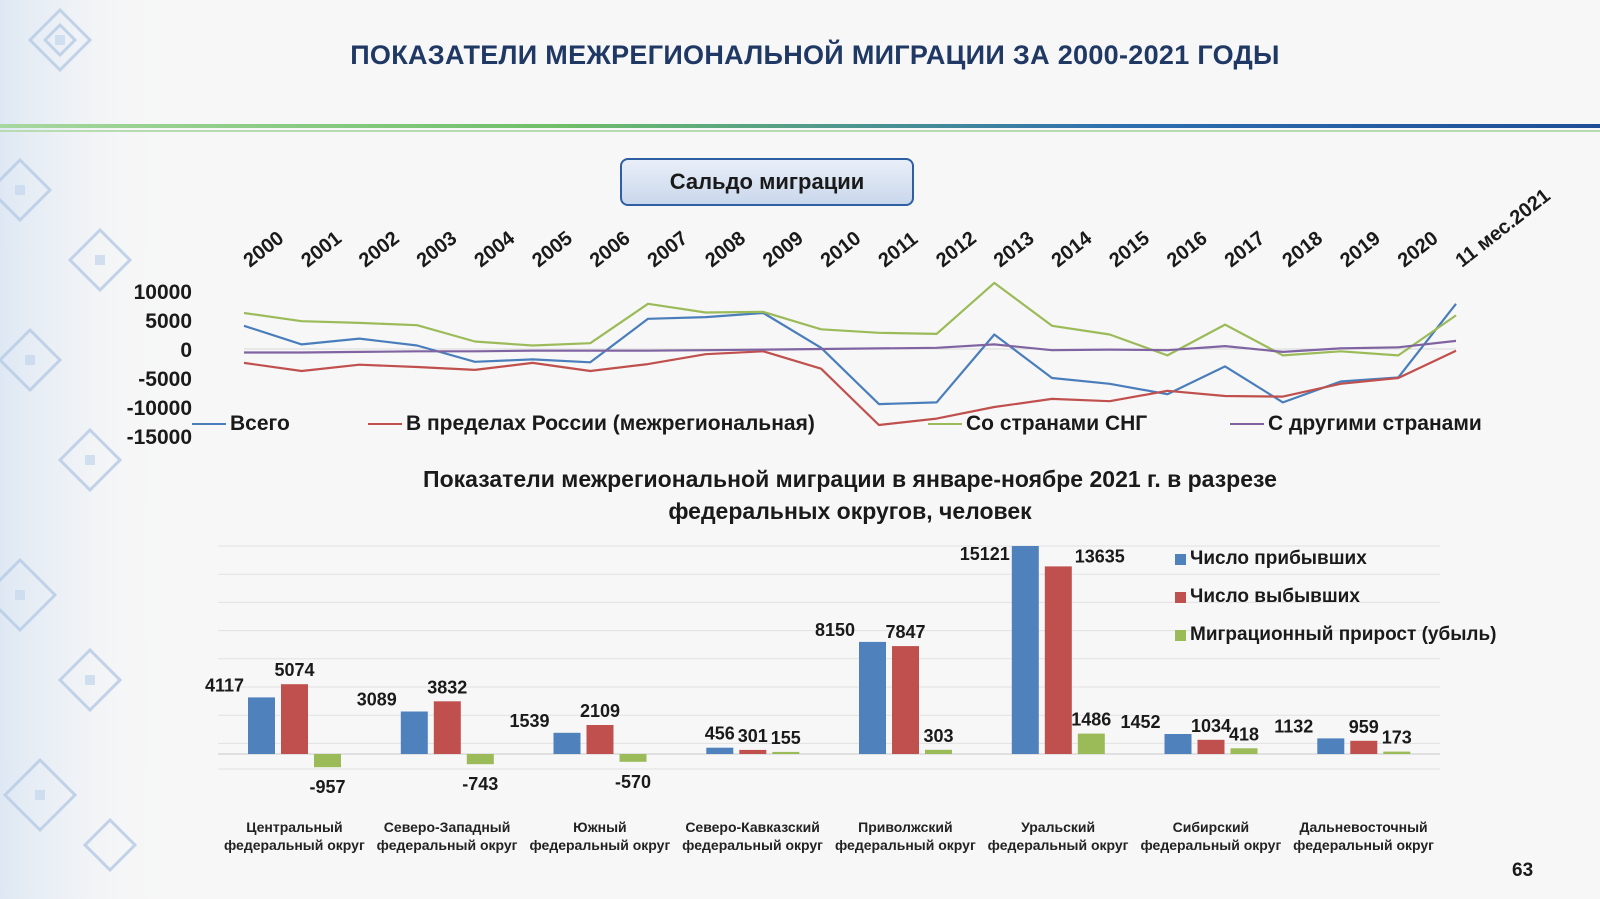  I want to click on bar-legend-label-departed: Число выбывших, so click(1275, 596).